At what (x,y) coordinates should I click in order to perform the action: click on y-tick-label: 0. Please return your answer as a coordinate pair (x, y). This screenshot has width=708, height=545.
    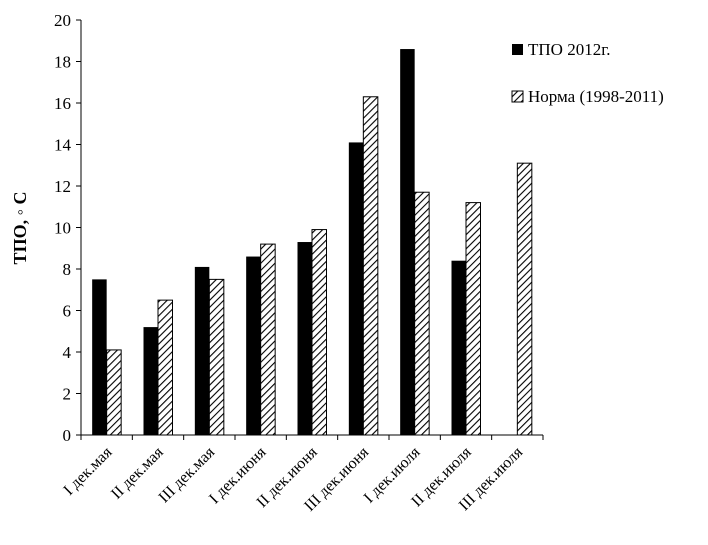
    Looking at the image, I should click on (67, 435).